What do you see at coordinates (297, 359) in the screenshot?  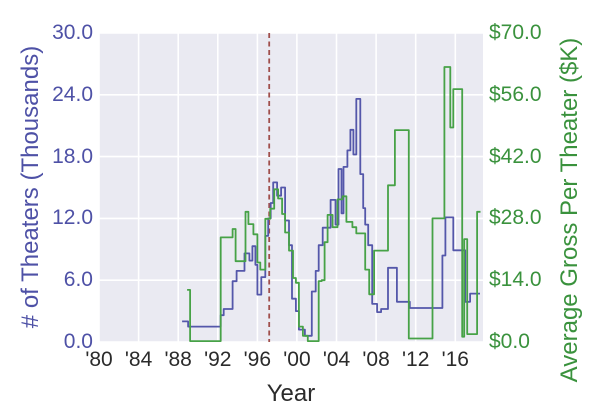 I see `tick-label: '00` at bounding box center [297, 359].